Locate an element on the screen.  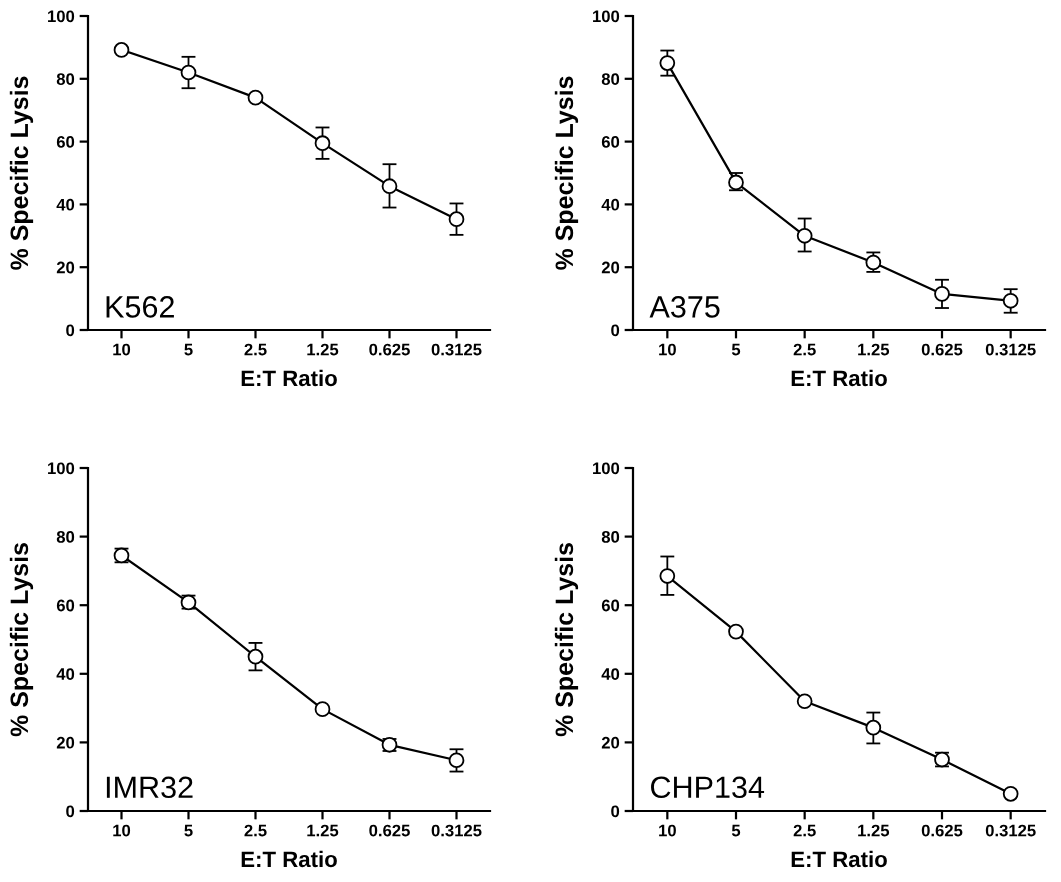
annotation: IMR32 is located at coordinates (149, 787).